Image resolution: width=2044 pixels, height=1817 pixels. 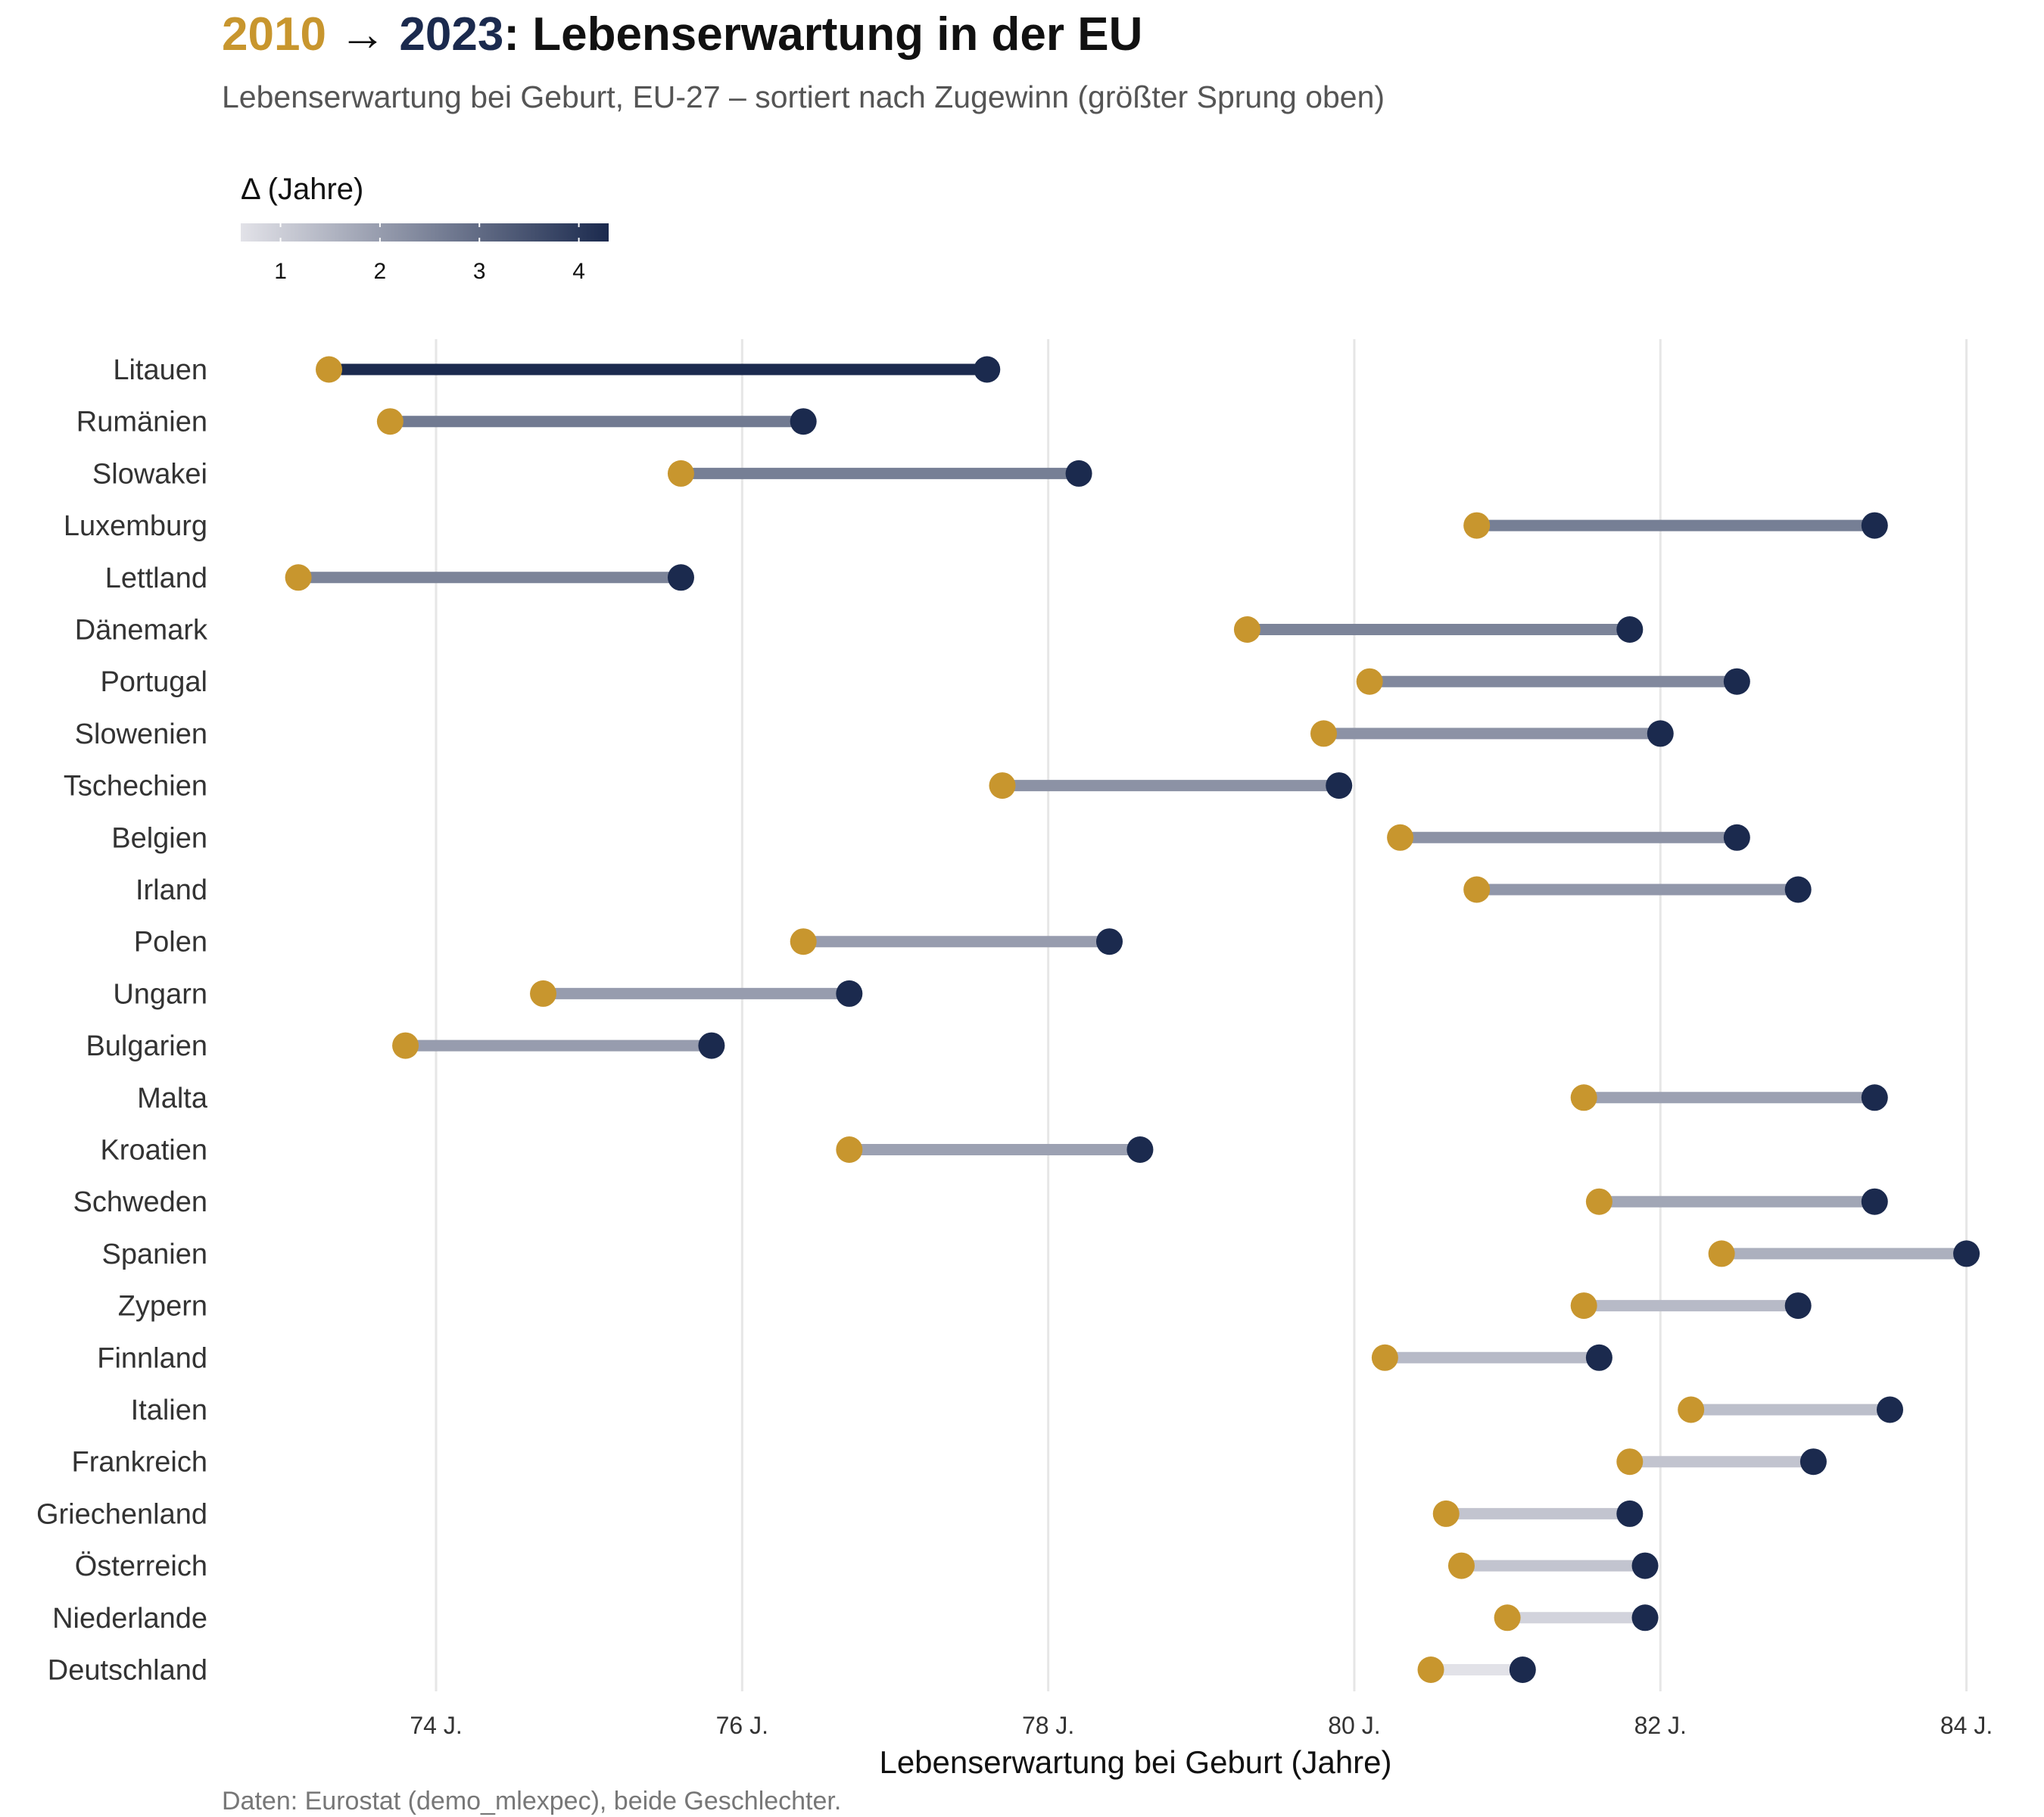 What do you see at coordinates (149, 474) in the screenshot?
I see `country-label: Slowakei` at bounding box center [149, 474].